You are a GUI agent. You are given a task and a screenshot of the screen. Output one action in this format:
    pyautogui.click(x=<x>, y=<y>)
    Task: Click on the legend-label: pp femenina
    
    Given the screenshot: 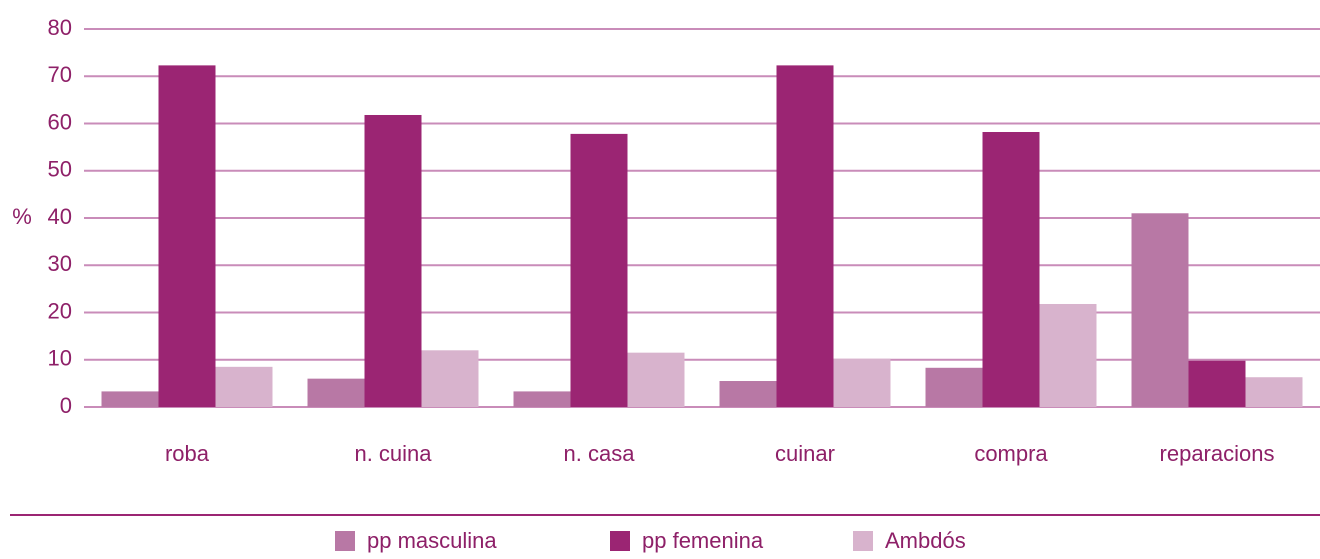 What is the action you would take?
    pyautogui.click(x=703, y=540)
    